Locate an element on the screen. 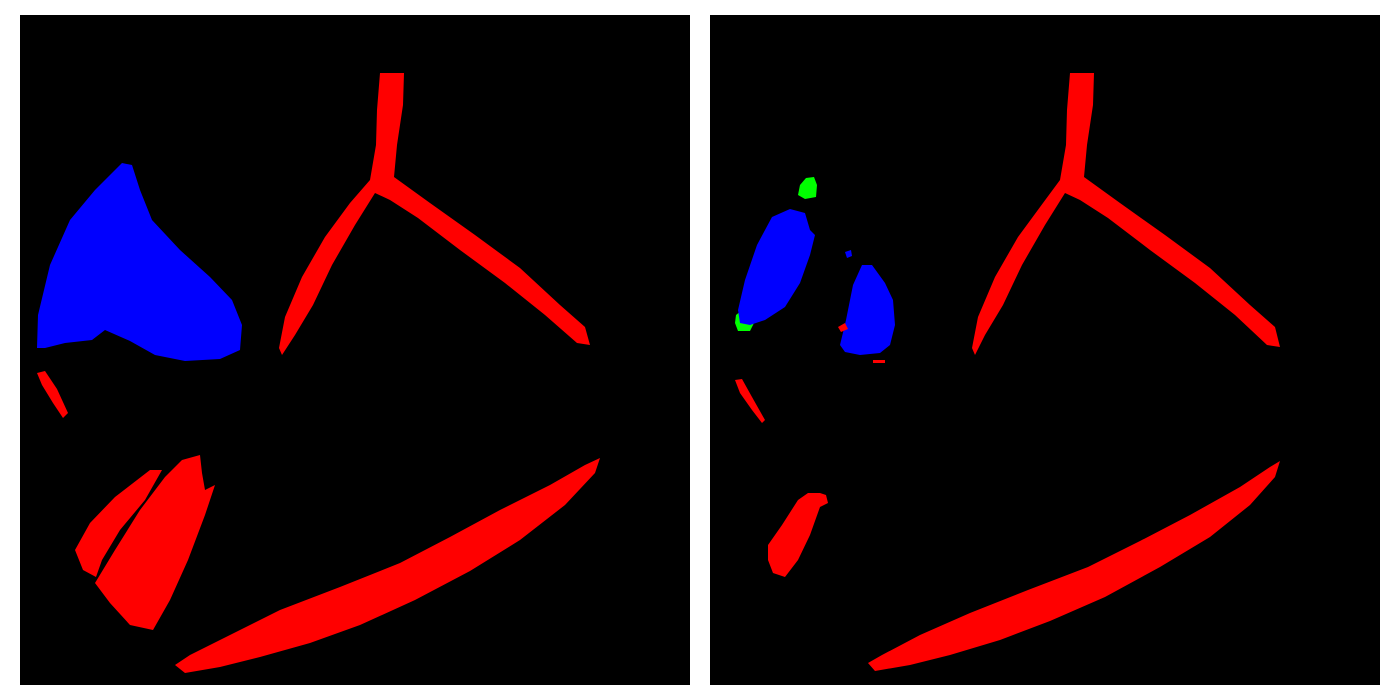 The width and height of the screenshot is (1400, 700). red-piece-lower-left-a is located at coordinates (118, 523).